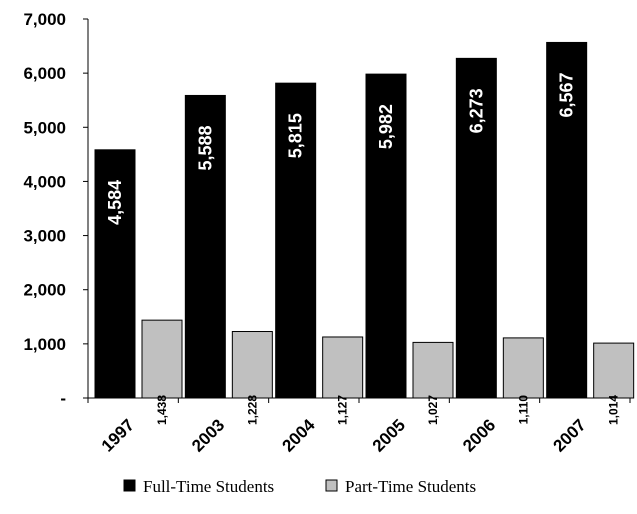 The width and height of the screenshot is (637, 514). Describe the element at coordinates (523, 410) in the screenshot. I see `data-label-part-time: 1,110` at that location.